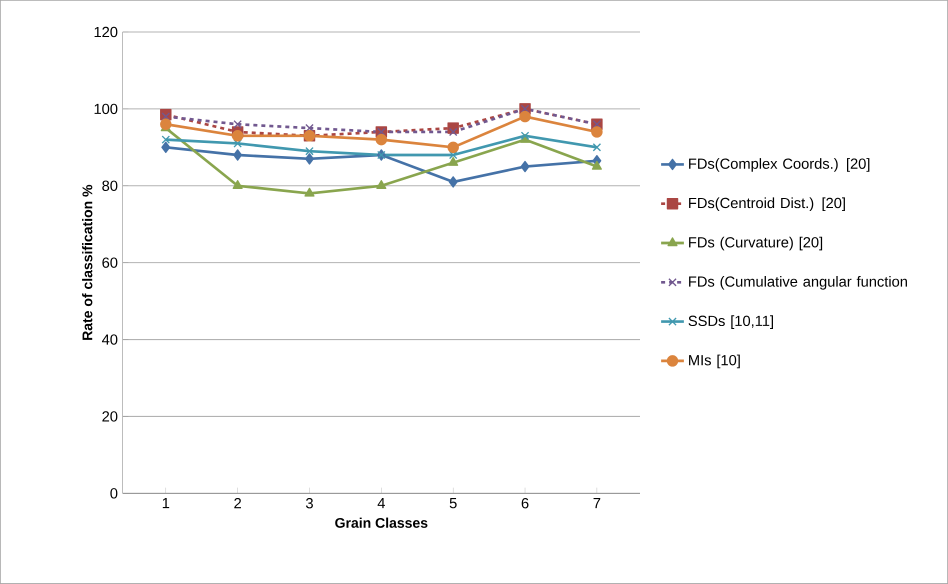 This screenshot has width=948, height=584. Describe the element at coordinates (309, 503) in the screenshot. I see `x-tick-label: 3` at that location.